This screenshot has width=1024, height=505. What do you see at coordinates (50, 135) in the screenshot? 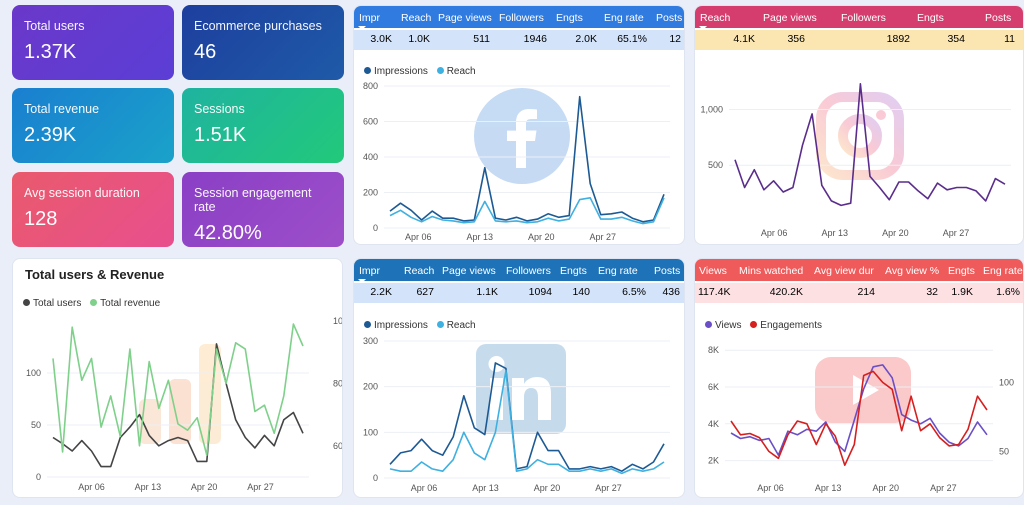
I see `kpi-value: 2.39K` at bounding box center [50, 135].